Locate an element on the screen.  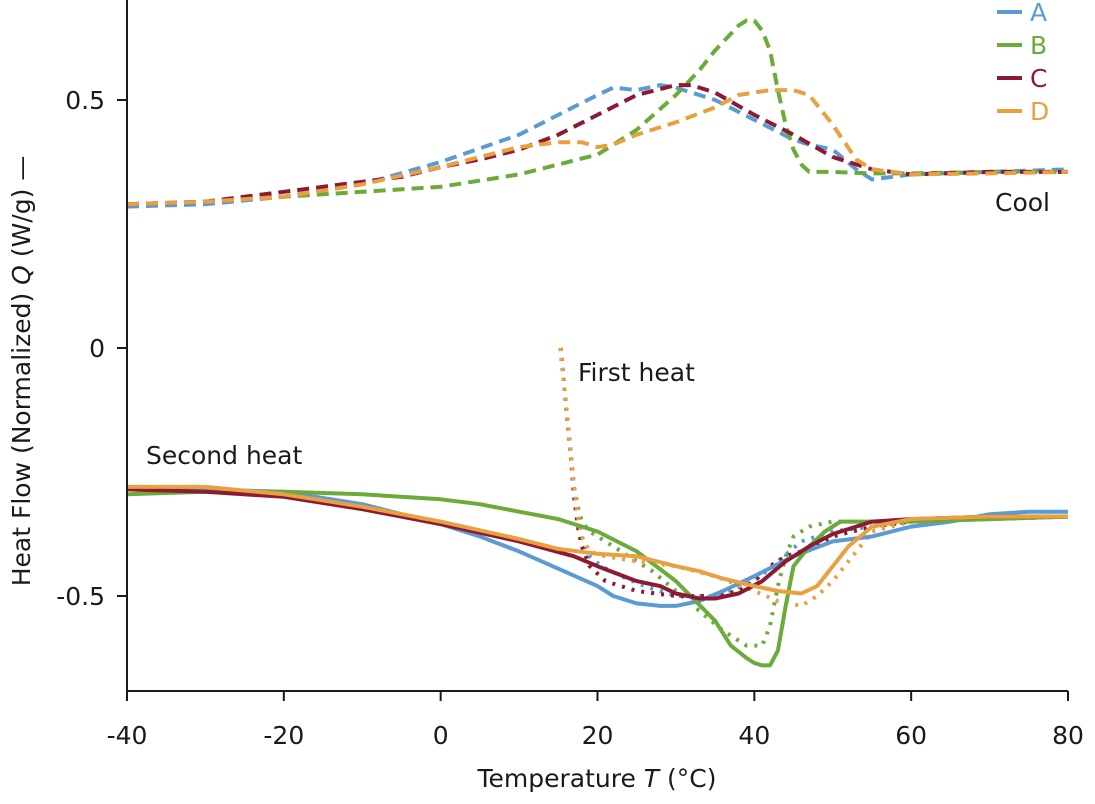
series-c-second-heat-line is located at coordinates (597, 544).